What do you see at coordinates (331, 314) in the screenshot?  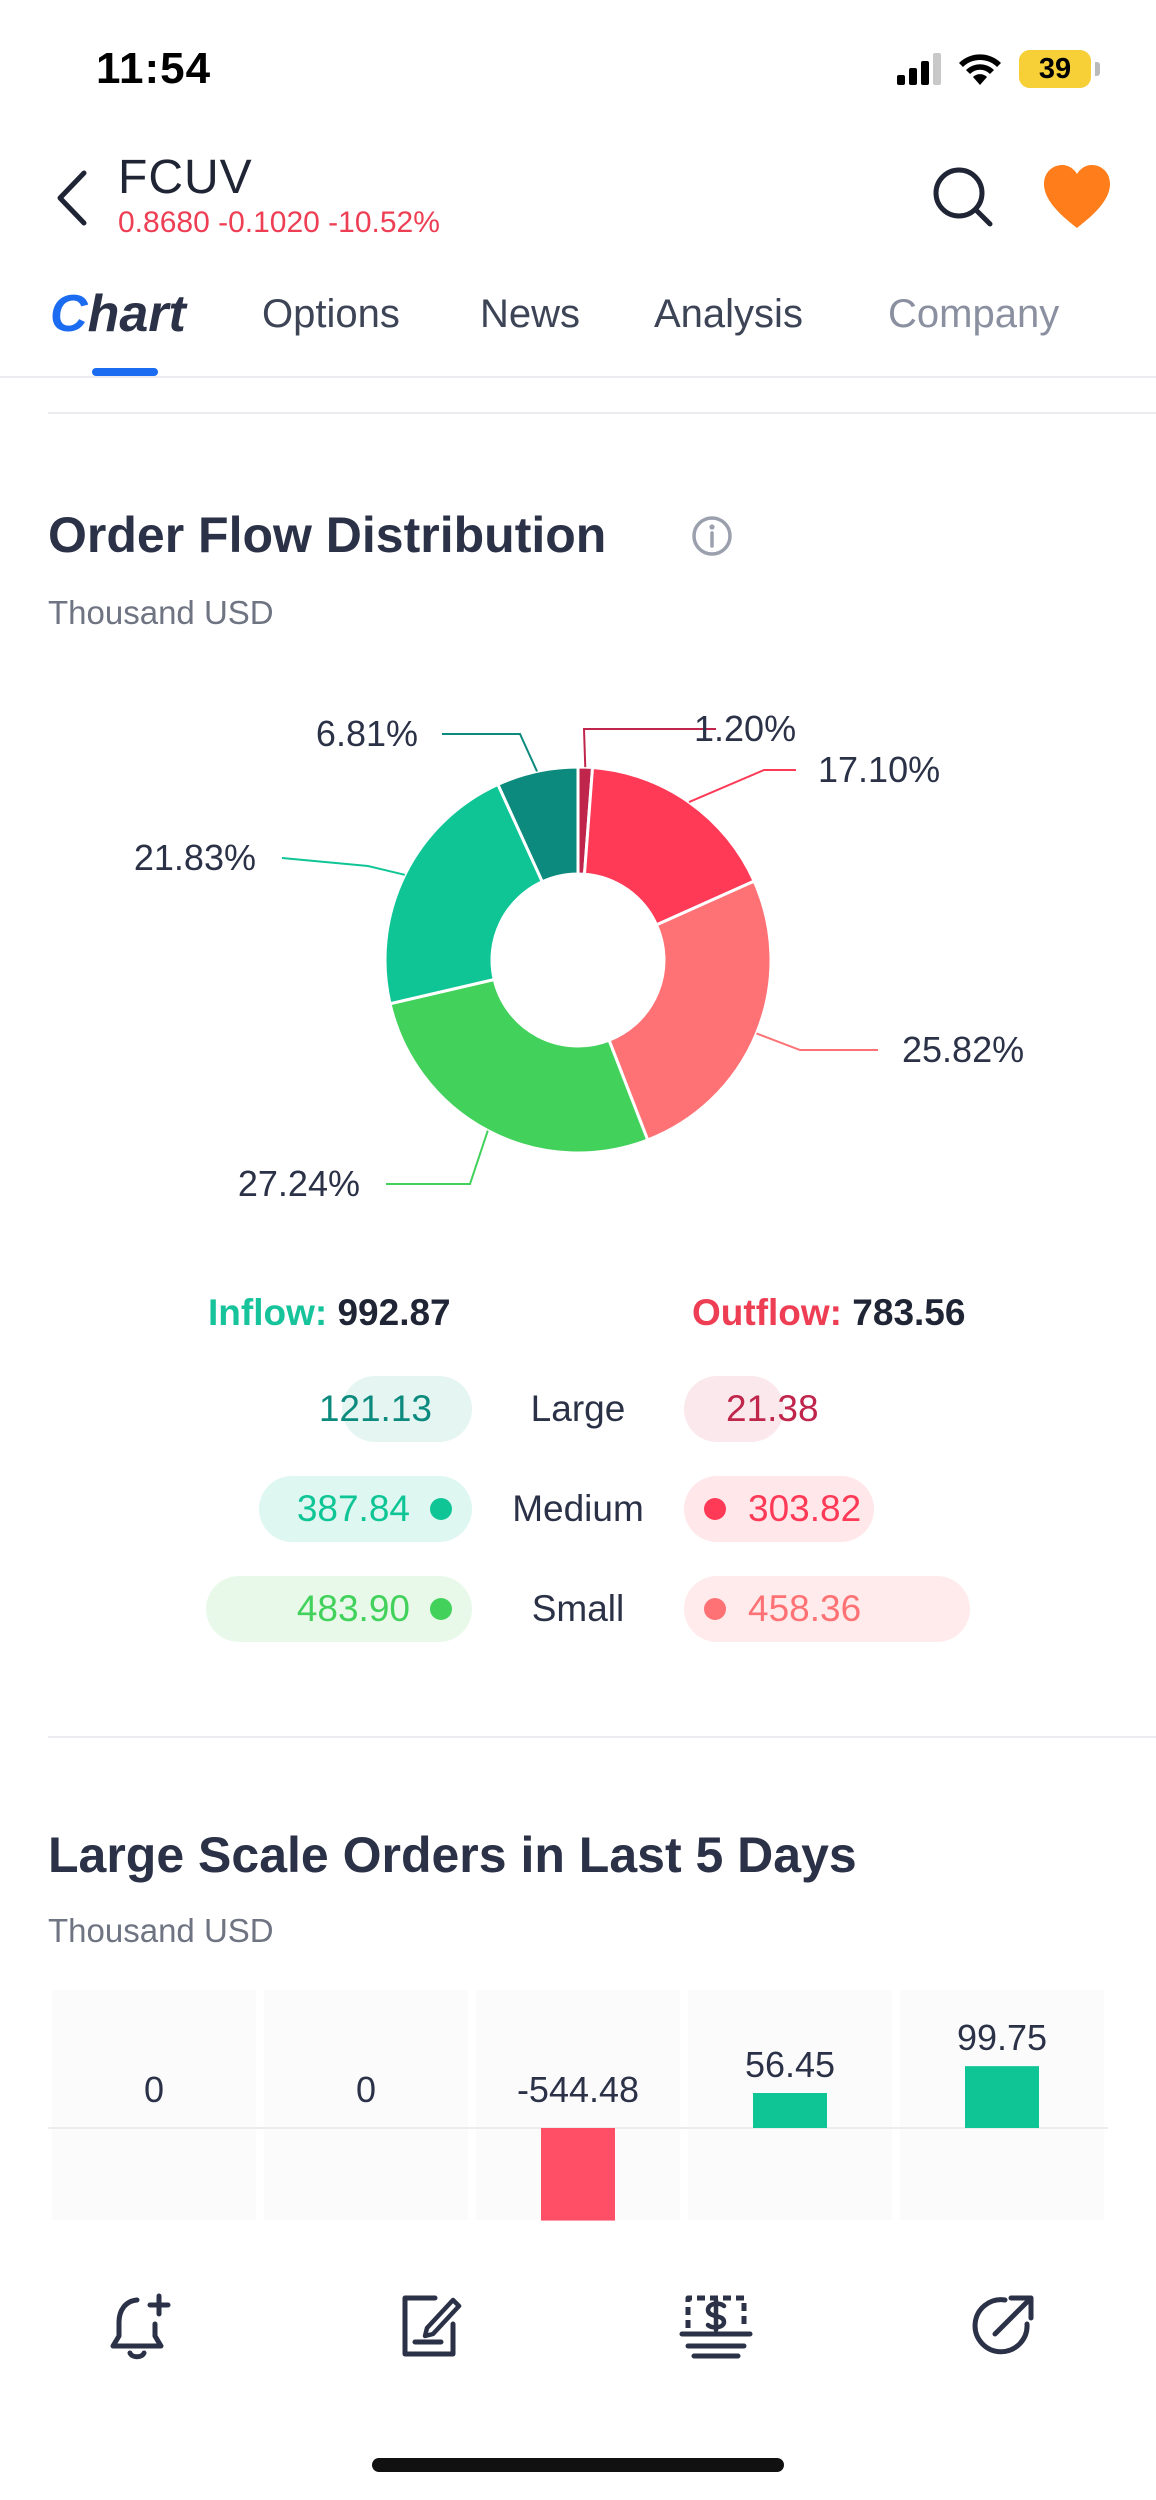 I see `tab-options: Options` at bounding box center [331, 314].